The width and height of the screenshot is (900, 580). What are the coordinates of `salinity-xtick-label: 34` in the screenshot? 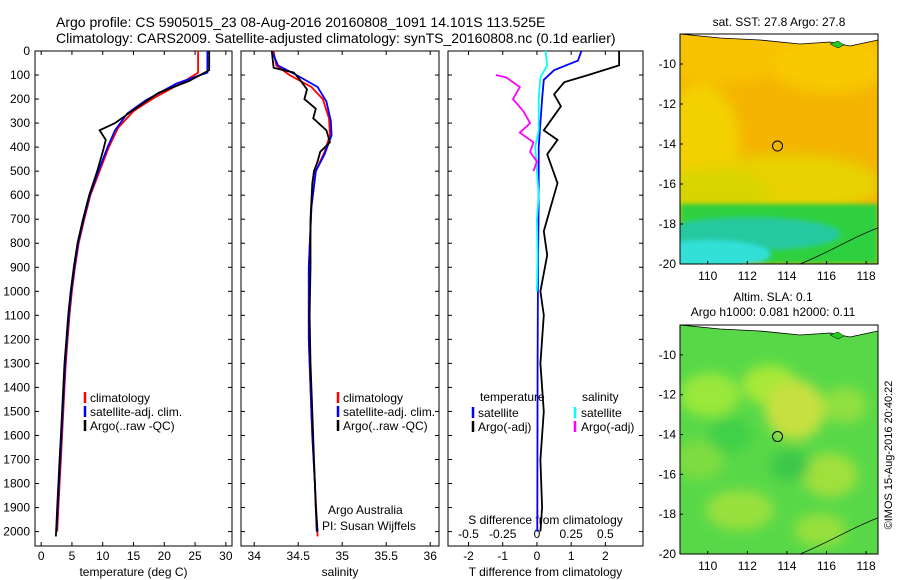 It's located at (255, 556).